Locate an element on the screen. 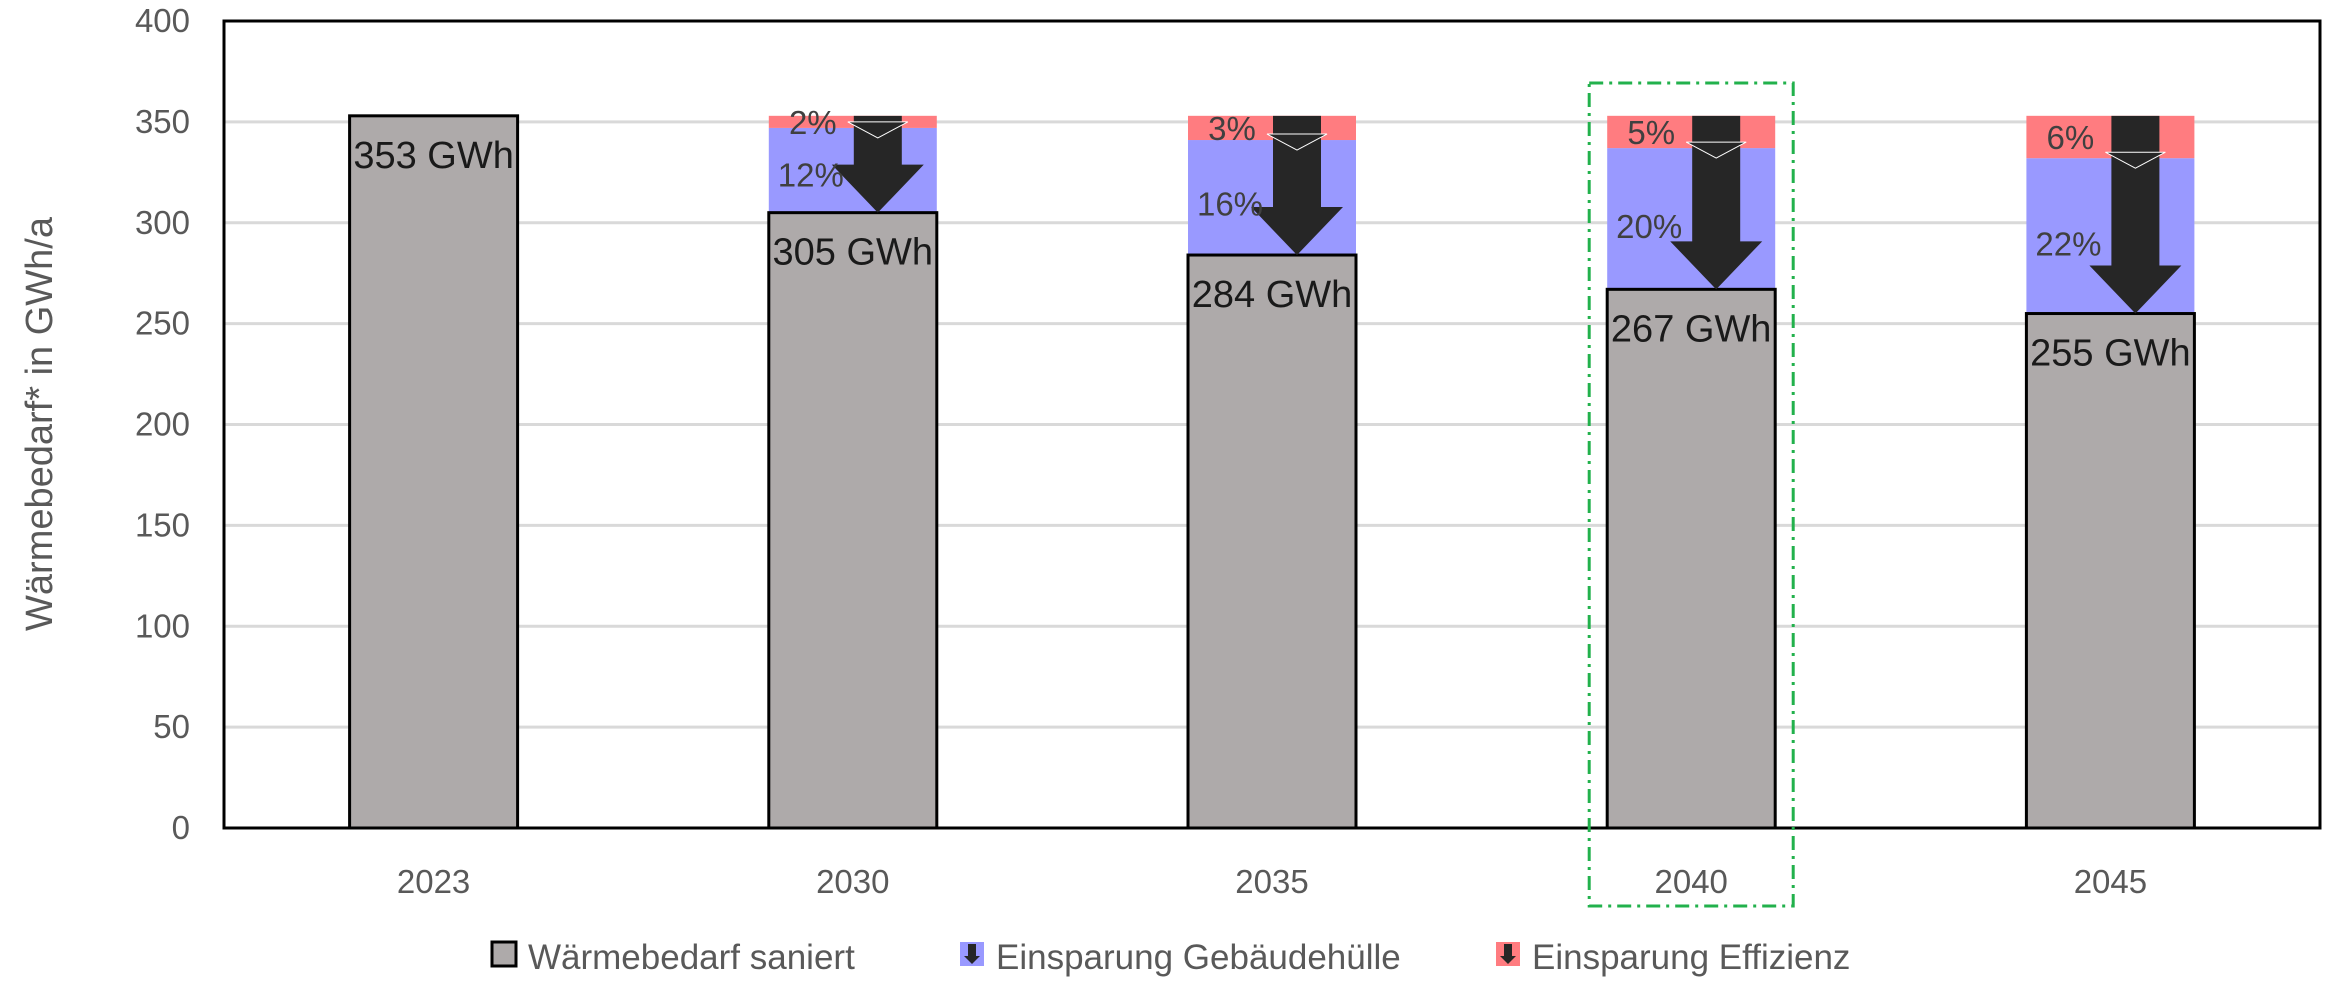  huelle-percent-label: 12% is located at coordinates (811, 175).